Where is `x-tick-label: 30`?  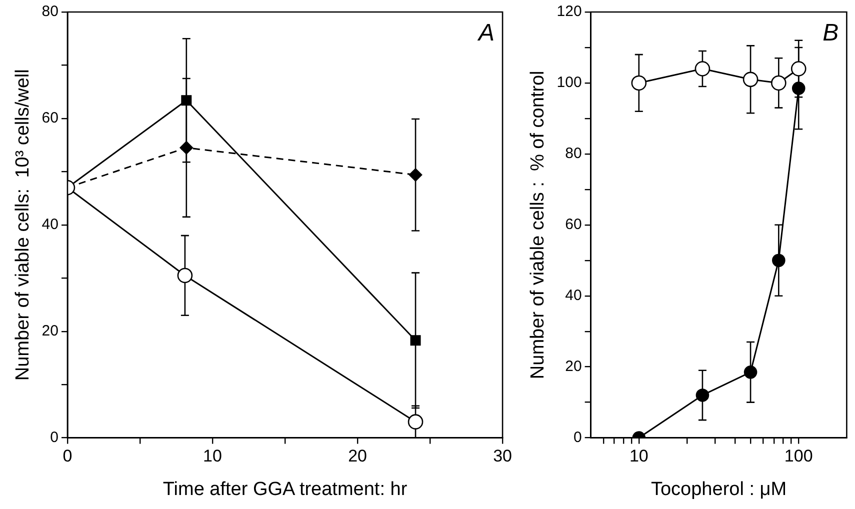 x-tick-label: 30 is located at coordinates (502, 456).